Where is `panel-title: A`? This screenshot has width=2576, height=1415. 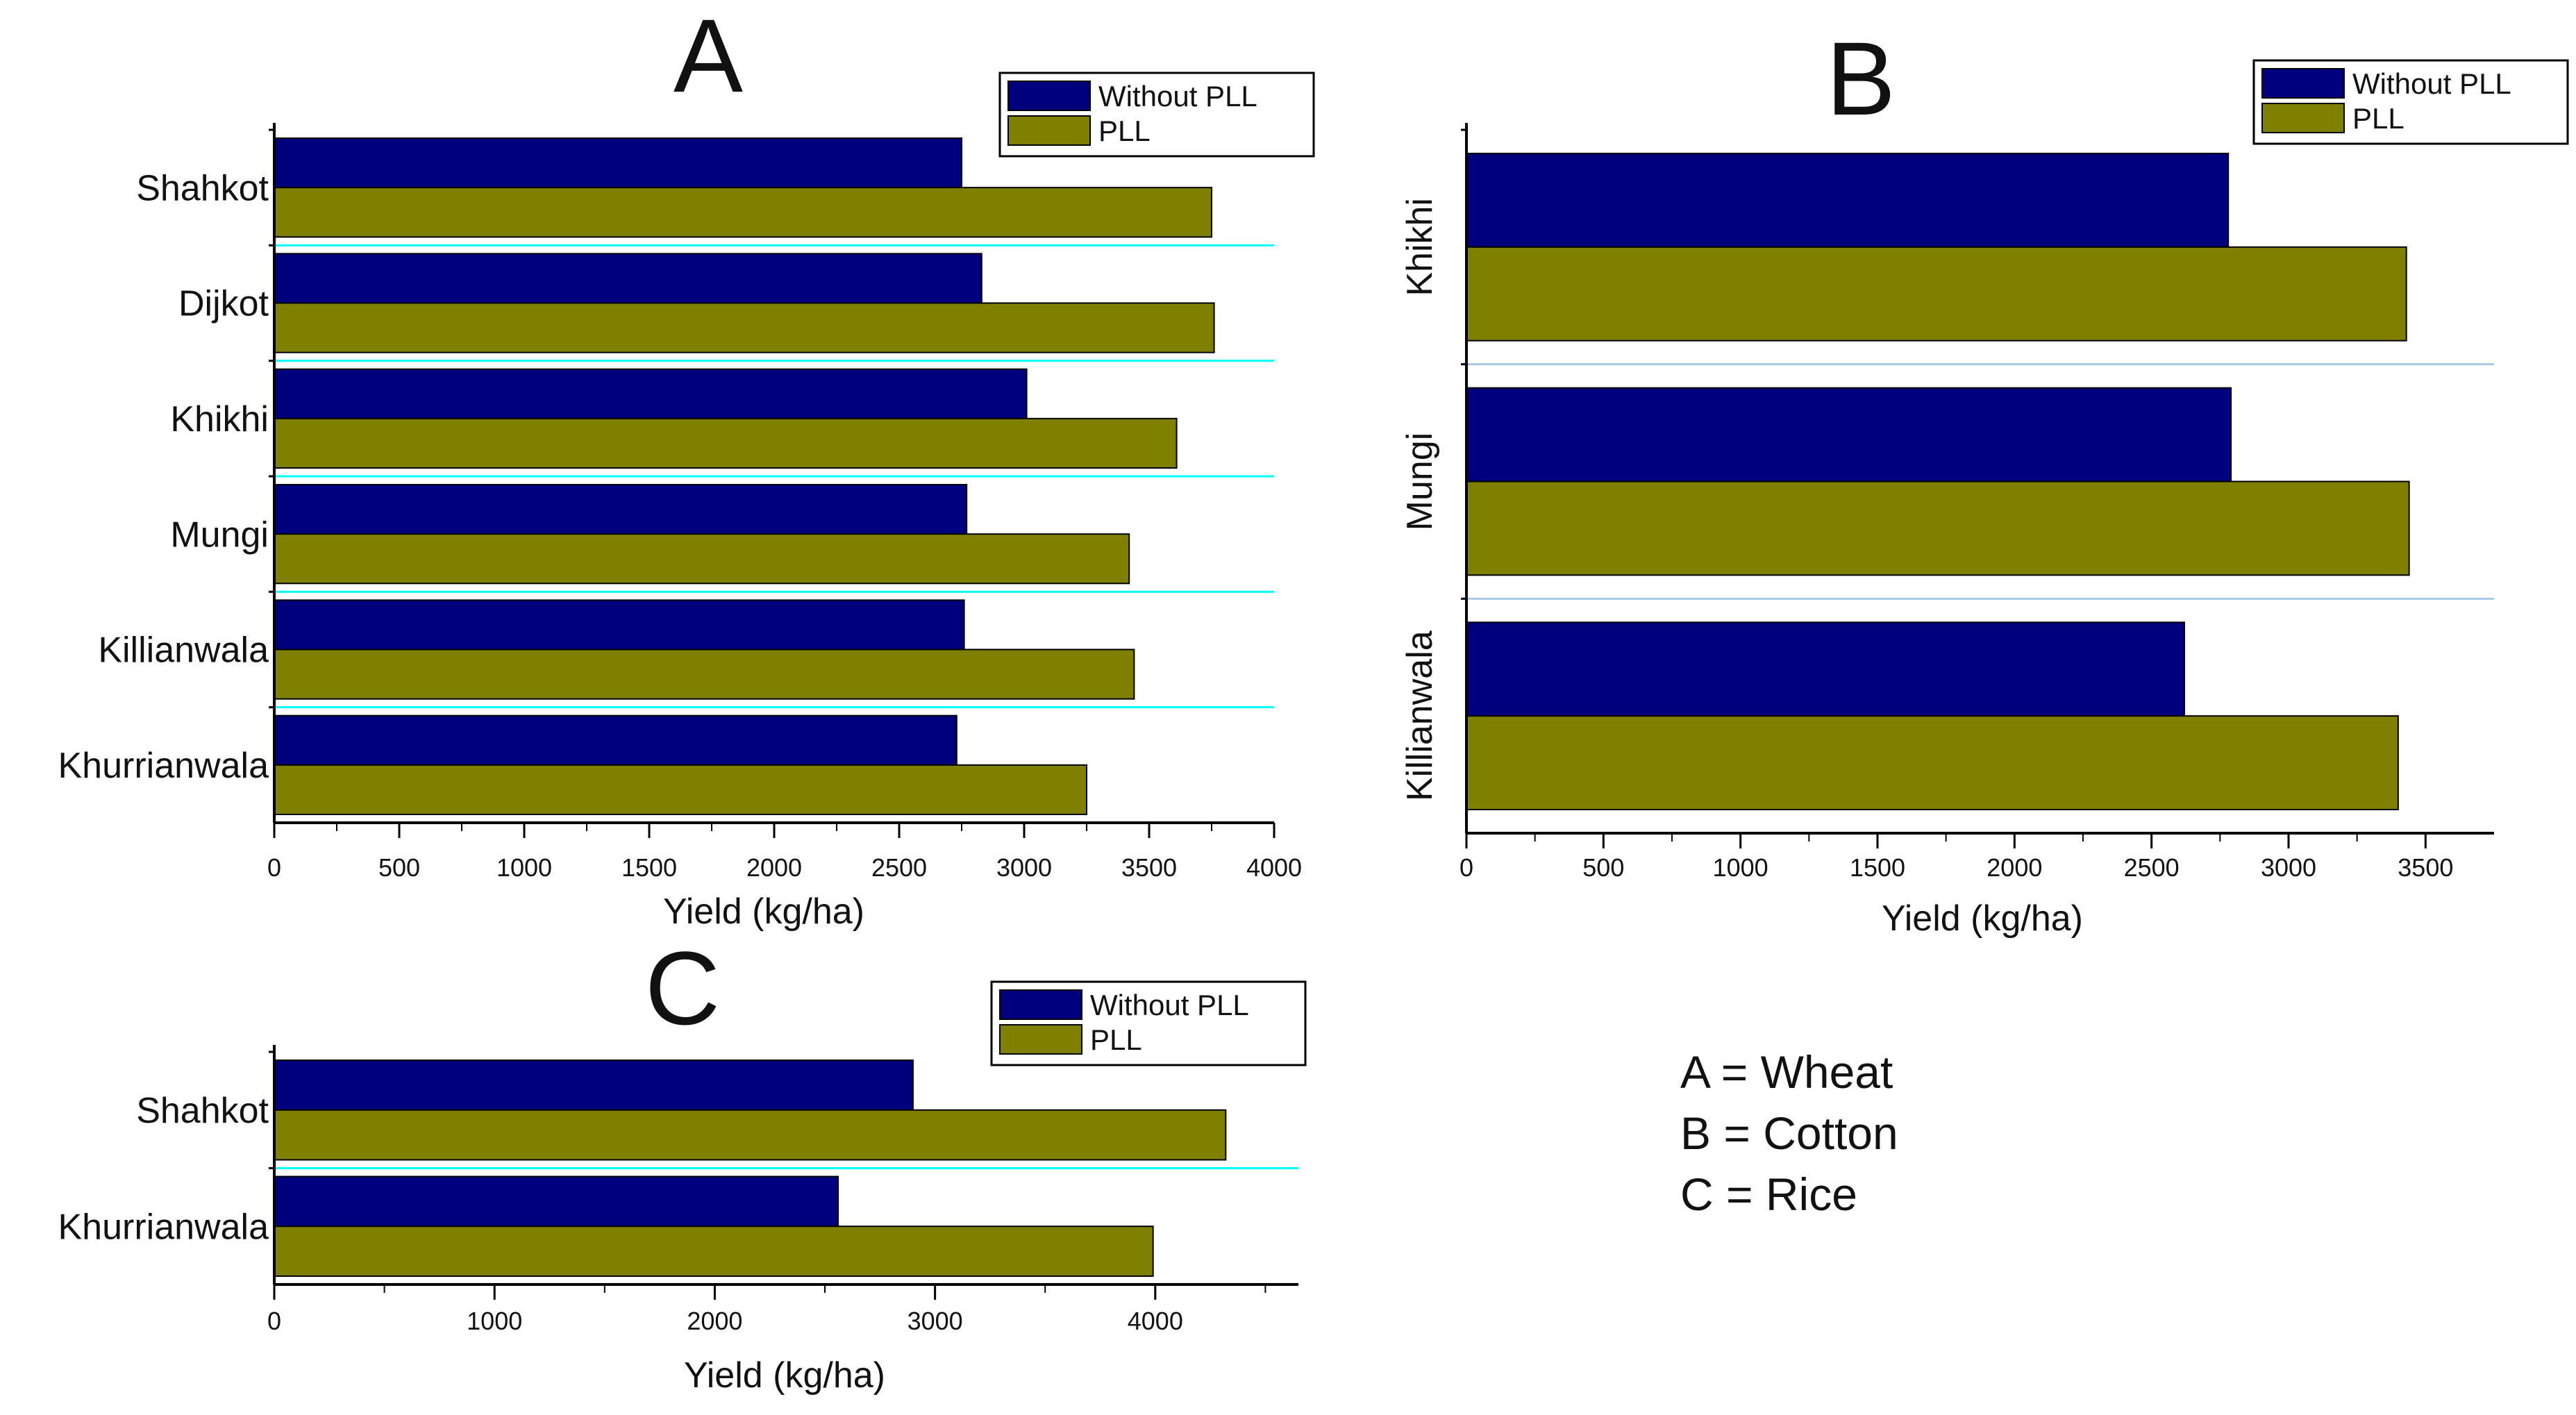
panel-title: A is located at coordinates (708, 57).